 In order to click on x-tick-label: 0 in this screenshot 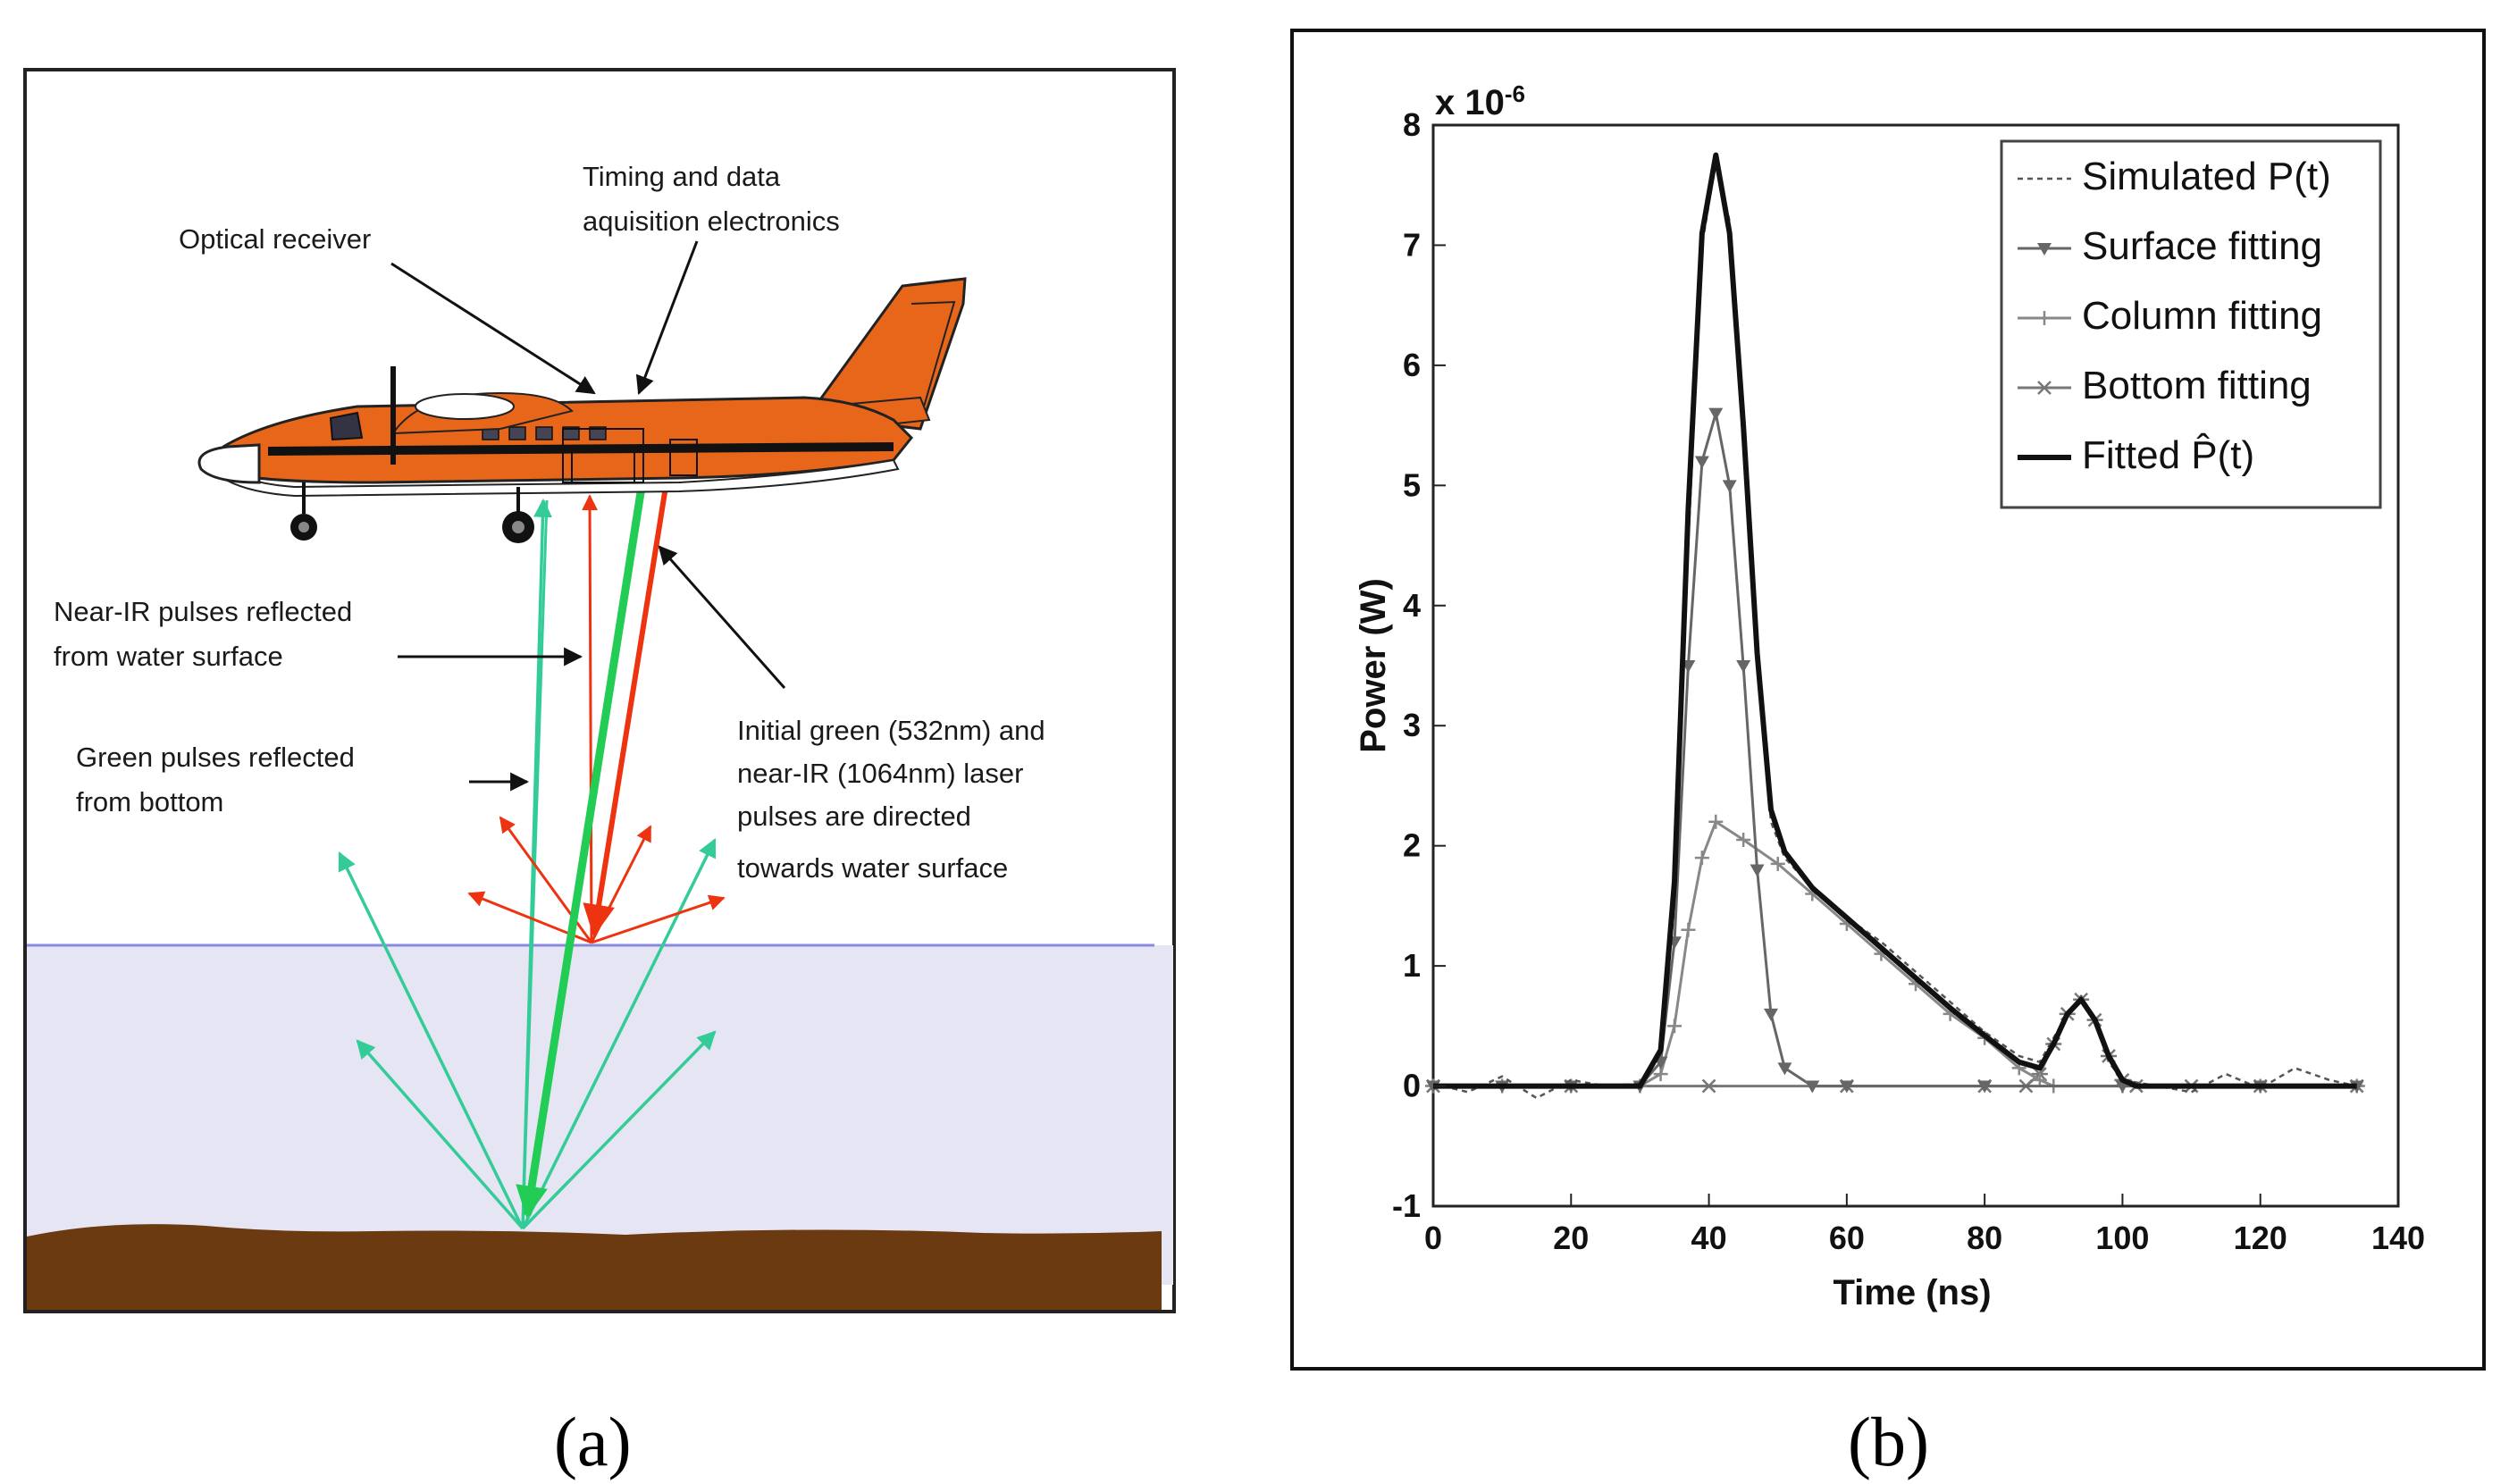, I will do `click(1433, 1238)`.